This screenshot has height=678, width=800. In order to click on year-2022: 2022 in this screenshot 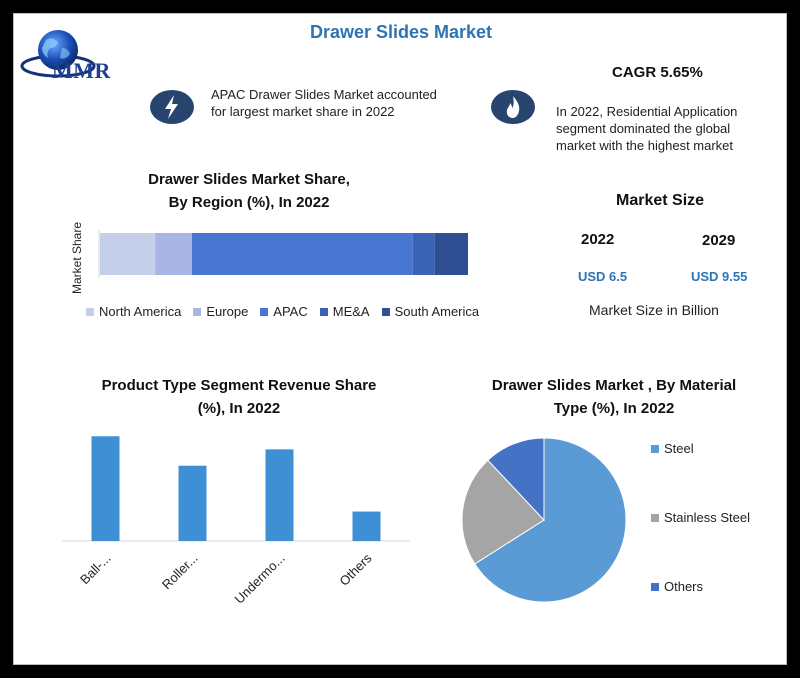, I will do `click(598, 239)`.